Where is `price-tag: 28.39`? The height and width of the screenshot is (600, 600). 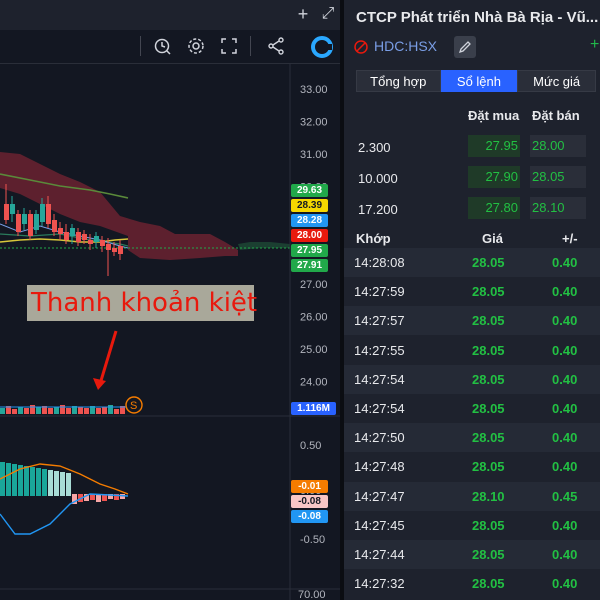 price-tag: 28.39 is located at coordinates (309, 205).